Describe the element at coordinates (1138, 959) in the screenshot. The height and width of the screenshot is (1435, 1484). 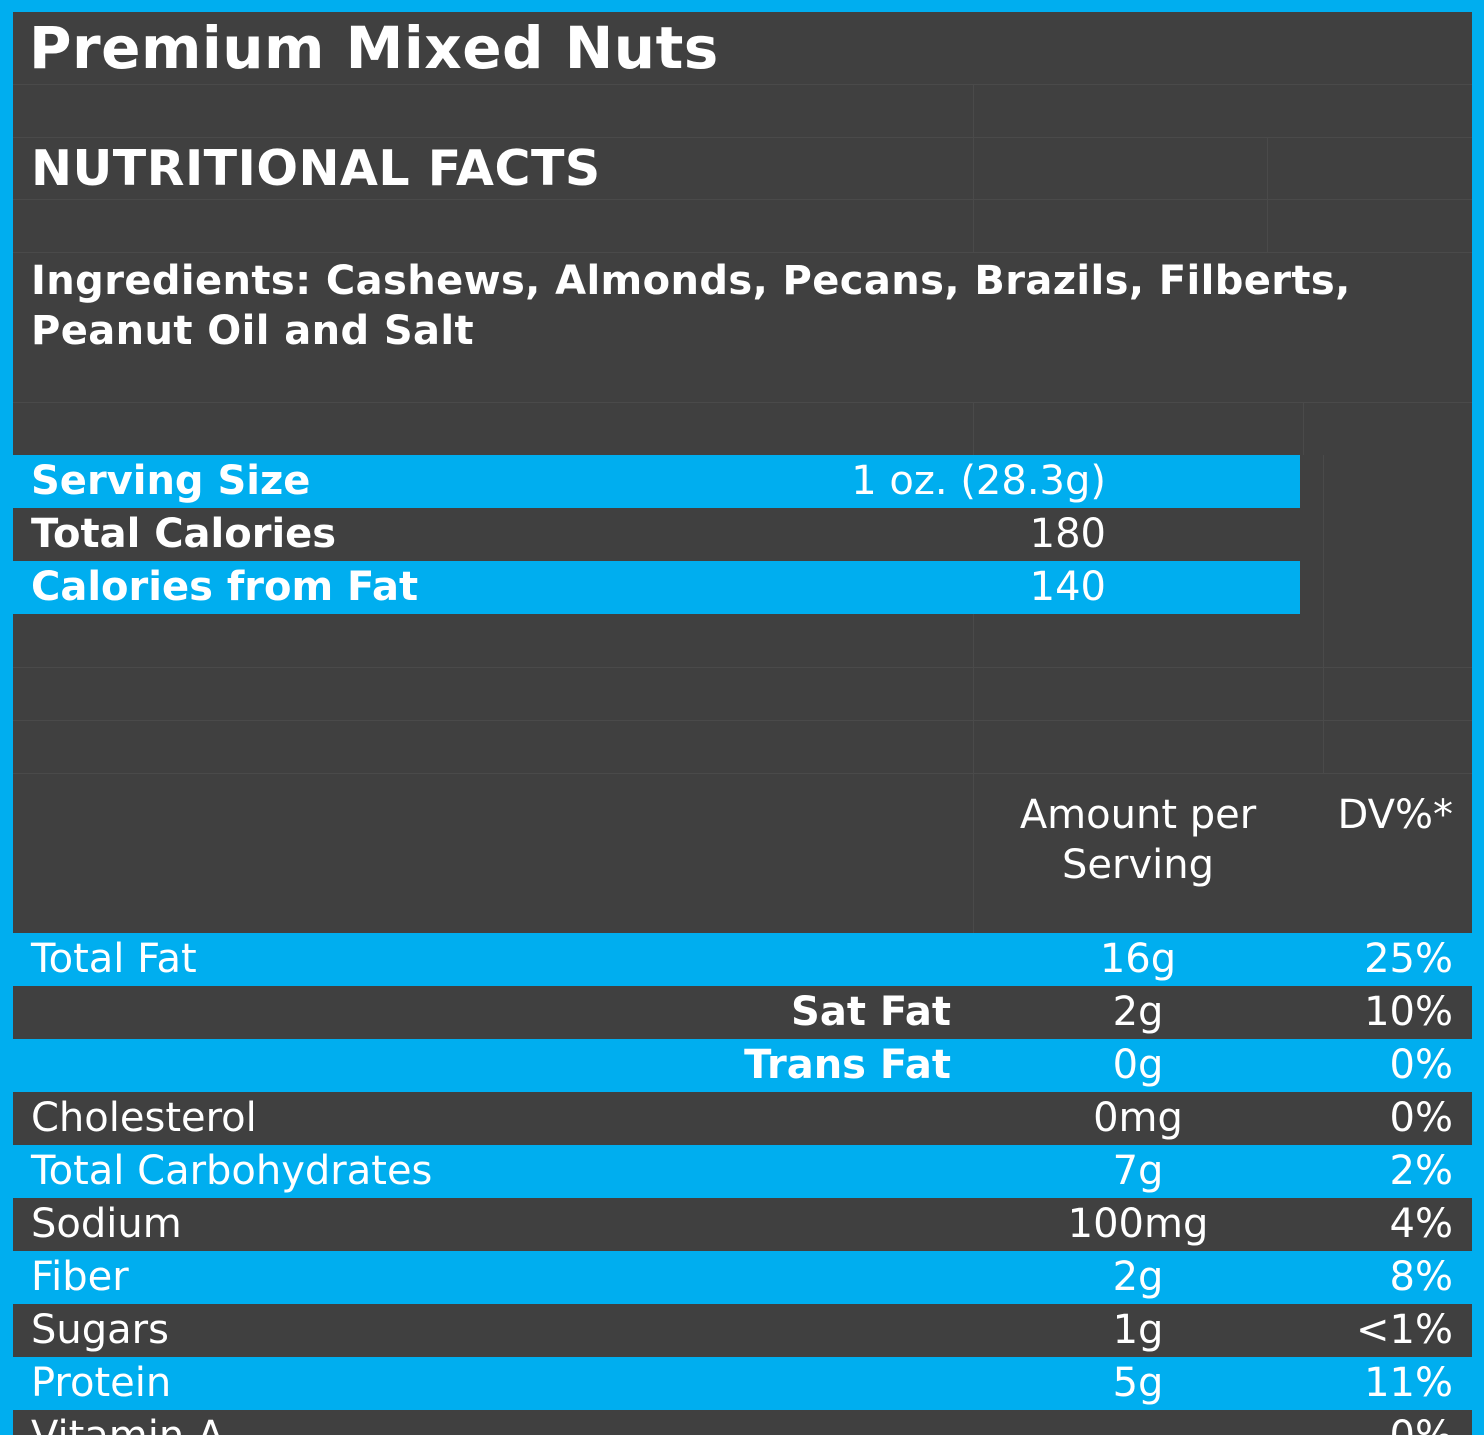
I see `nutrient-amount: 16g` at that location.